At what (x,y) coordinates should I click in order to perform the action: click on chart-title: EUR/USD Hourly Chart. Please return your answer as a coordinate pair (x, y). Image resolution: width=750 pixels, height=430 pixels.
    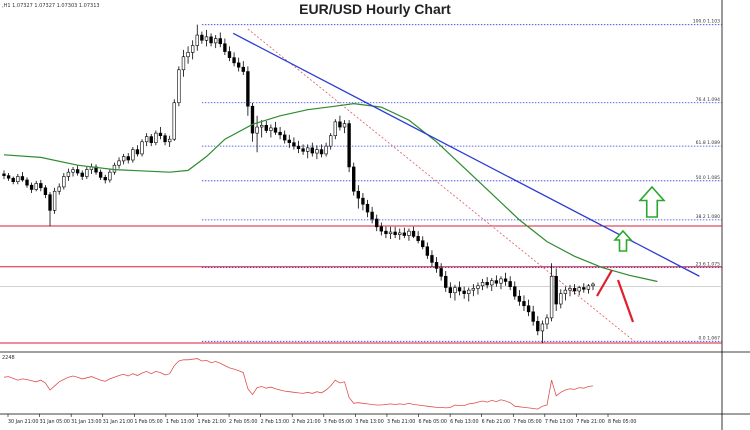
    Looking at the image, I should click on (375, 9).